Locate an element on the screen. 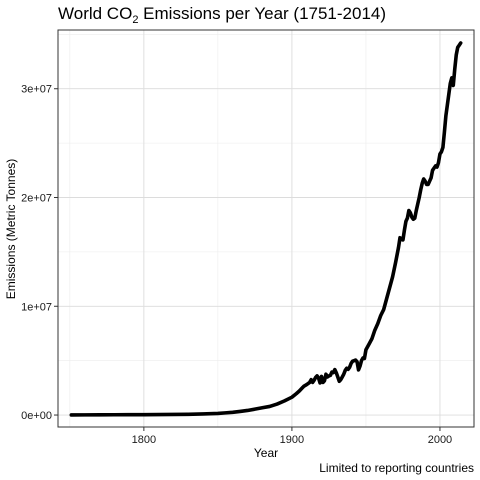 The image size is (480, 480). y-tick-label: 1e+07 is located at coordinates (36, 307).